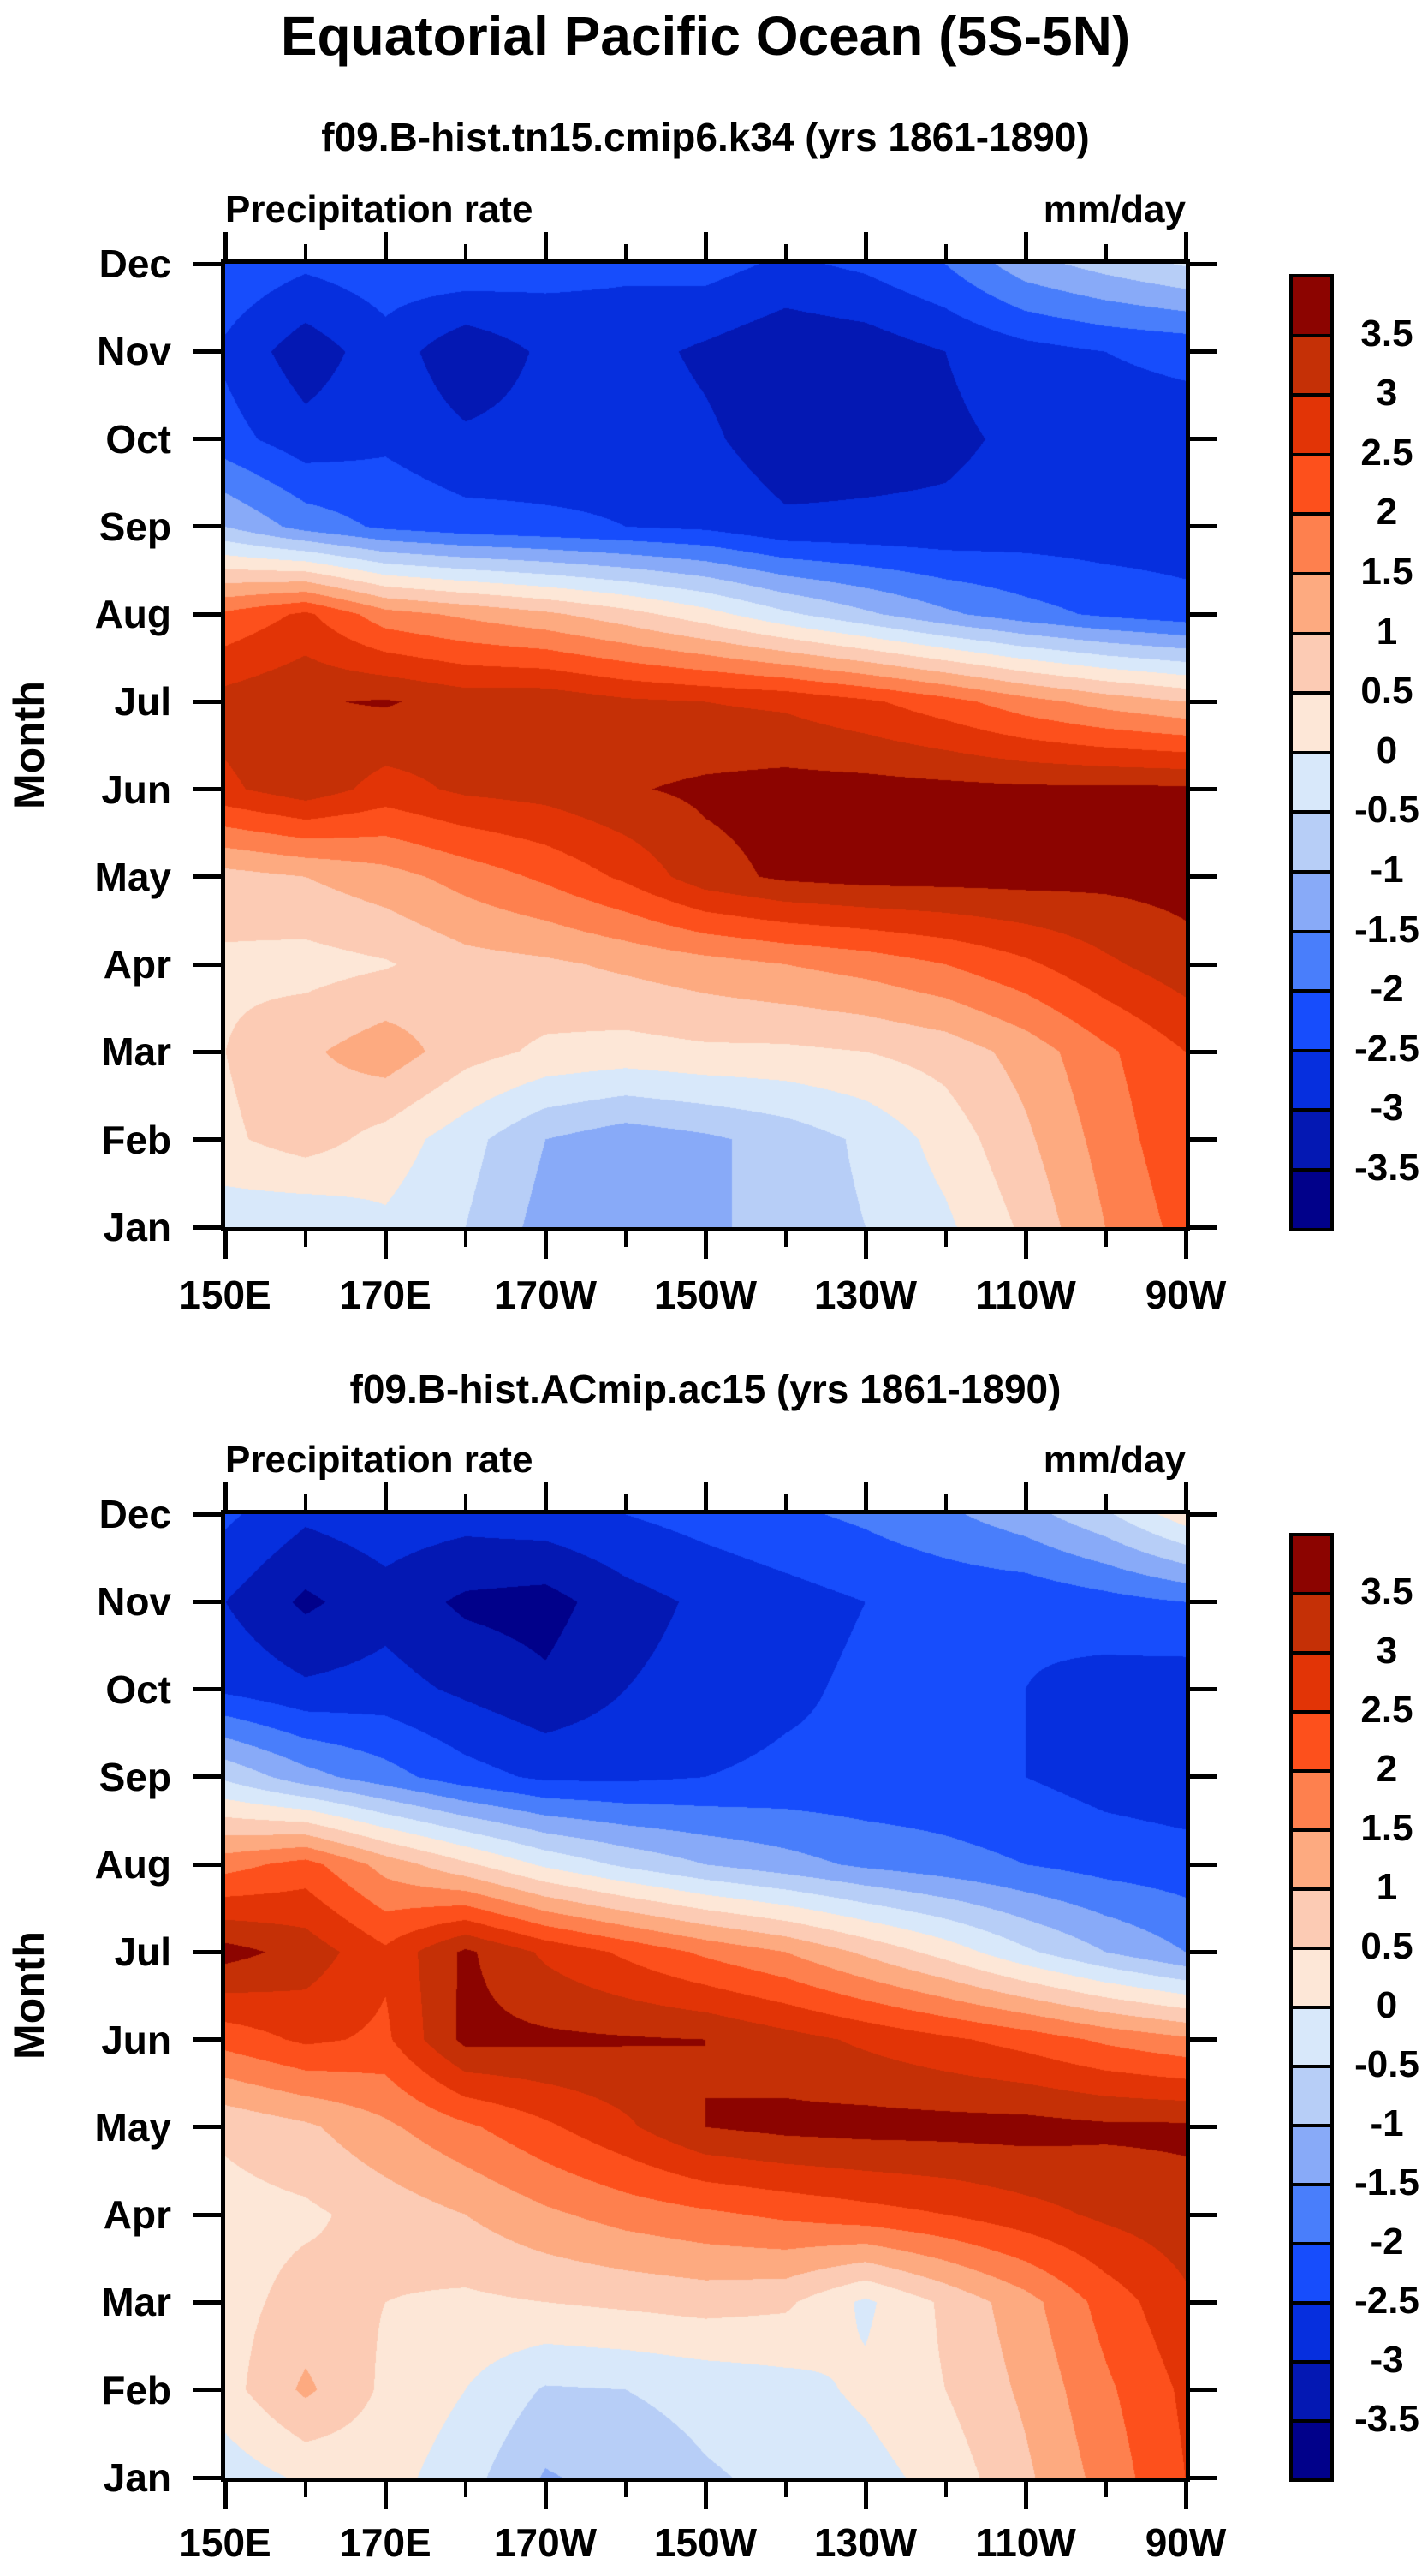  Describe the element at coordinates (1386, 2419) in the screenshot. I see `colorbar-label: -3.5` at that location.